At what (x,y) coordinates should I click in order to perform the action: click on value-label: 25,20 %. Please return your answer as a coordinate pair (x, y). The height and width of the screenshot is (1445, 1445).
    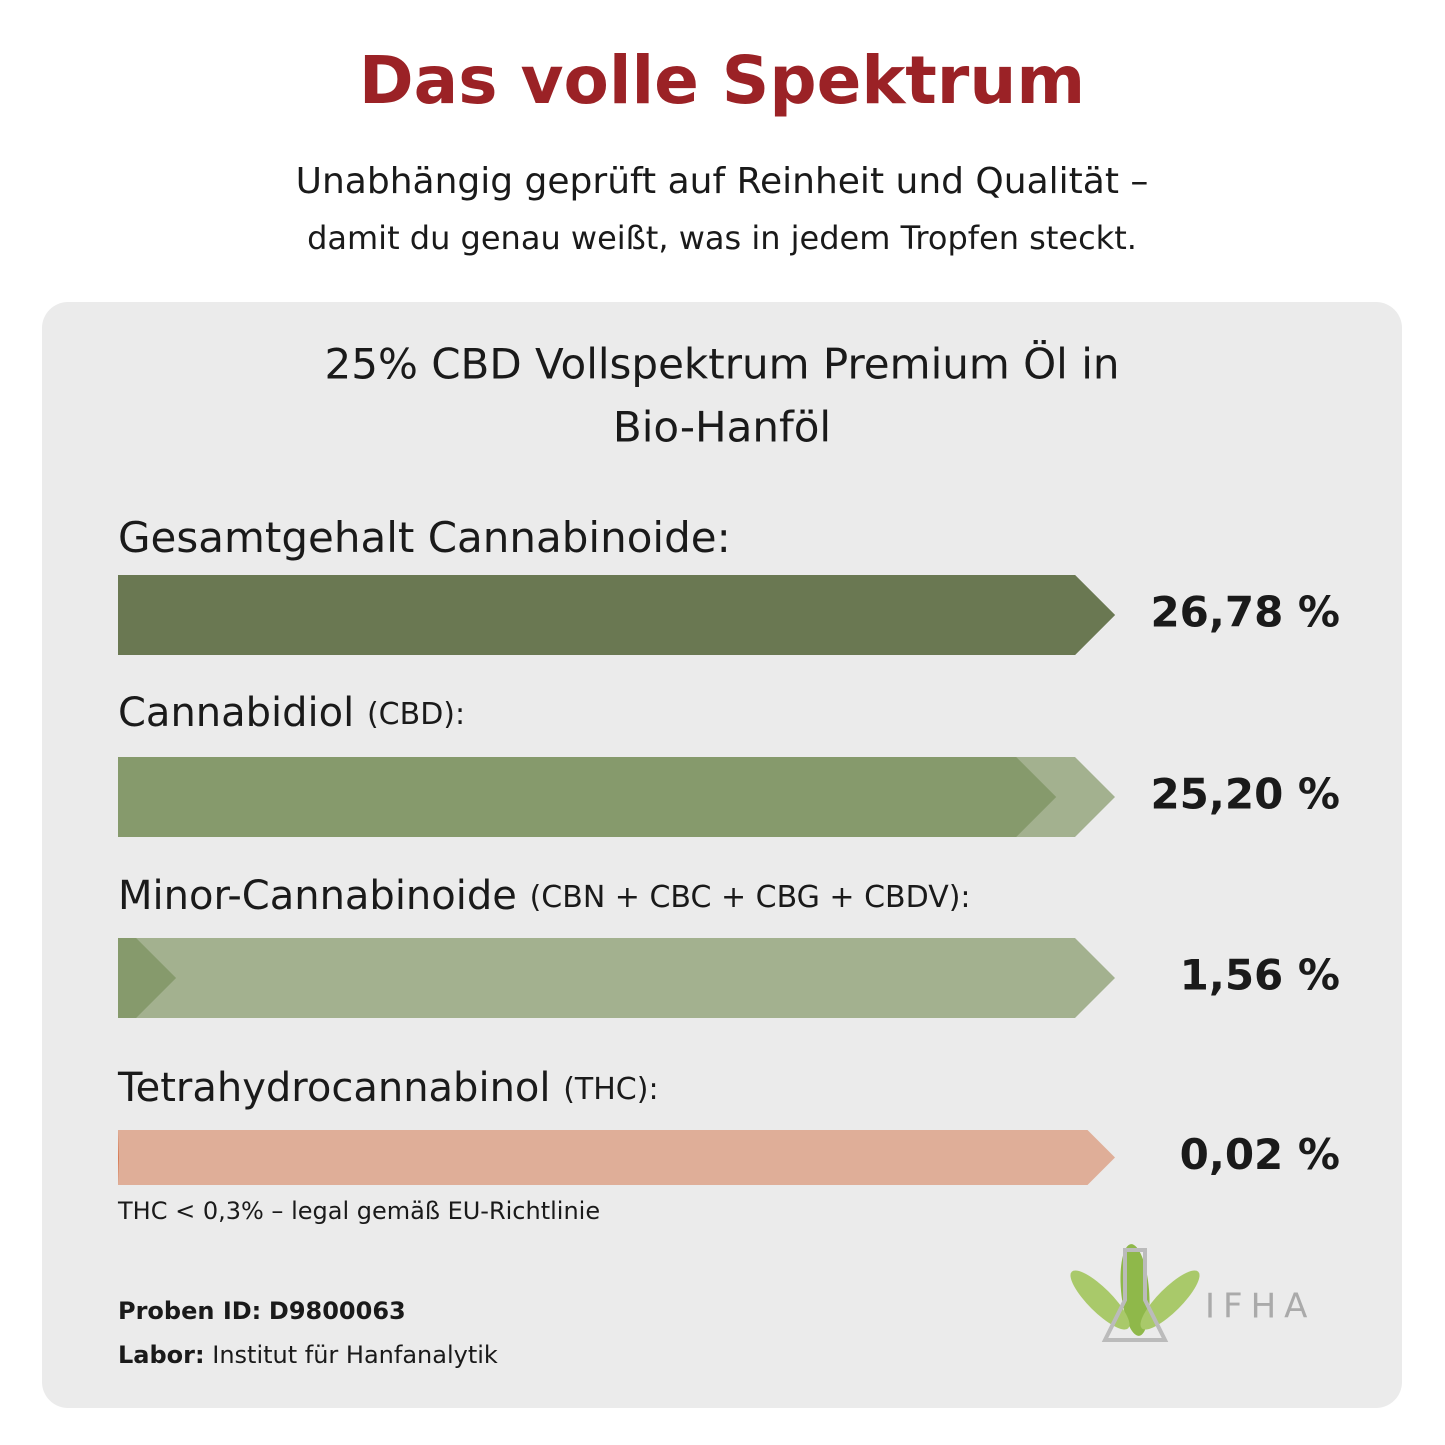
    Looking at the image, I should click on (1245, 794).